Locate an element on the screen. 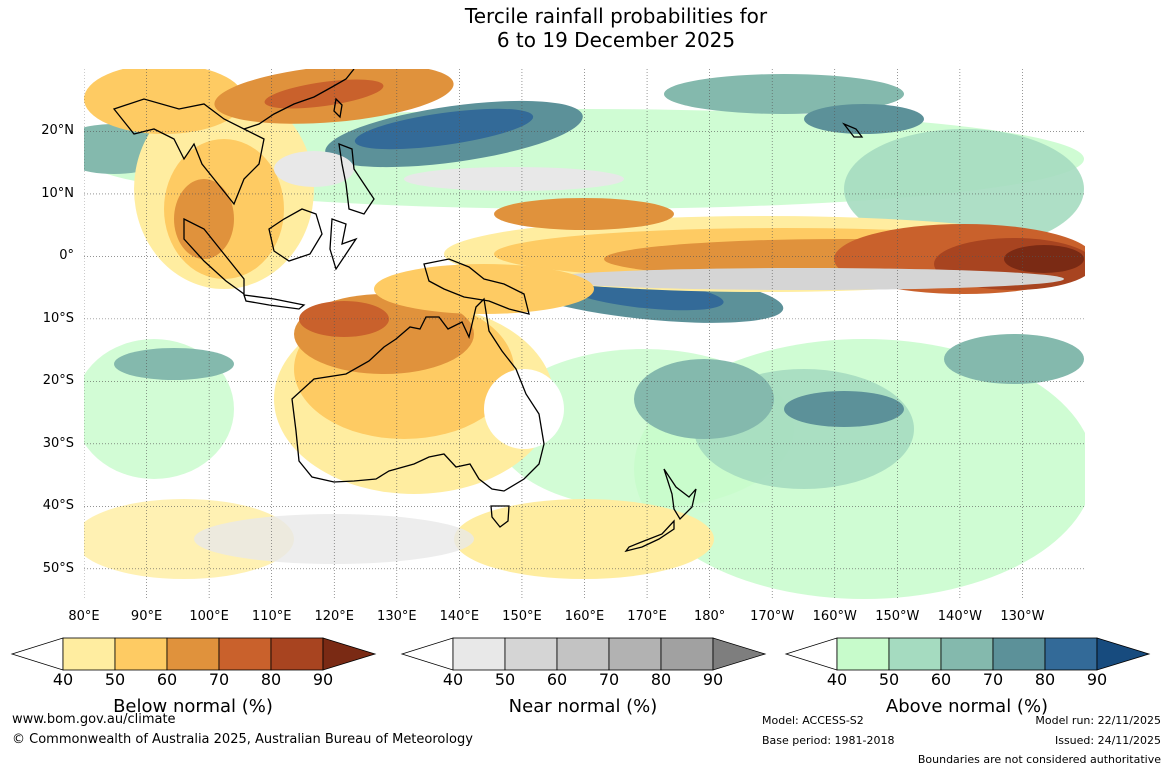 The image size is (1173, 770). colorbar-below-normal-tick: 40 is located at coordinates (63, 679).